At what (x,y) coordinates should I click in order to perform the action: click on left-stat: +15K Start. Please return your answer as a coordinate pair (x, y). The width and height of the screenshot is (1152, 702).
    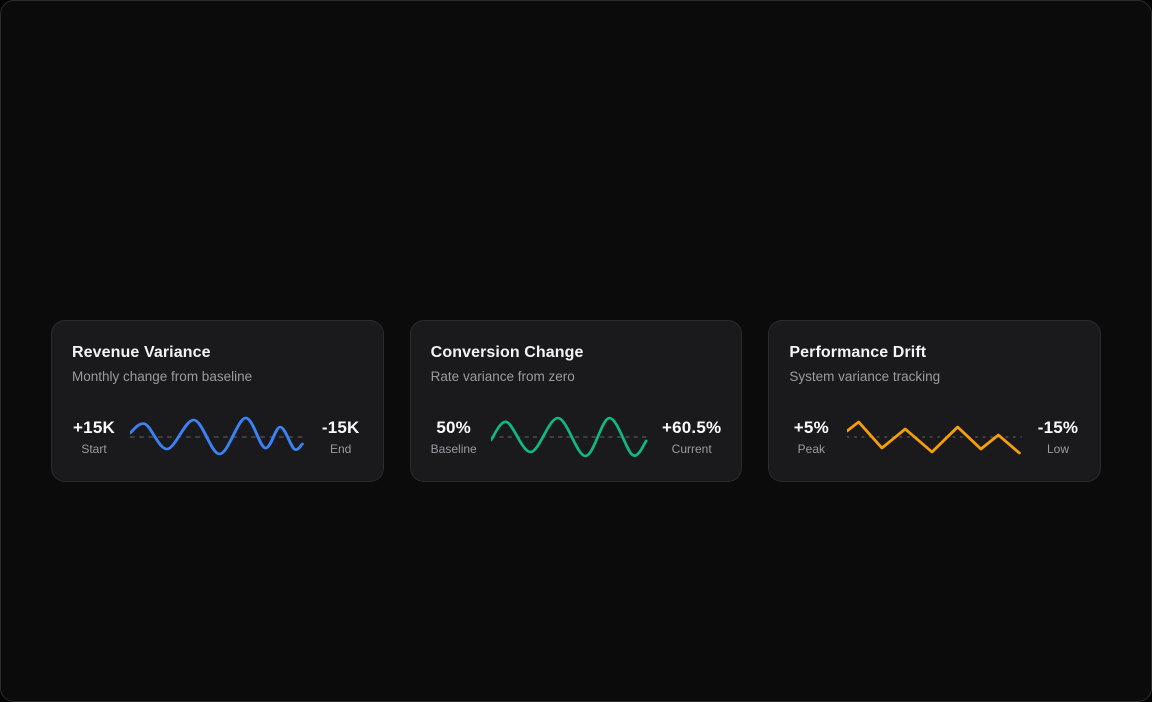
    Looking at the image, I should click on (94, 437).